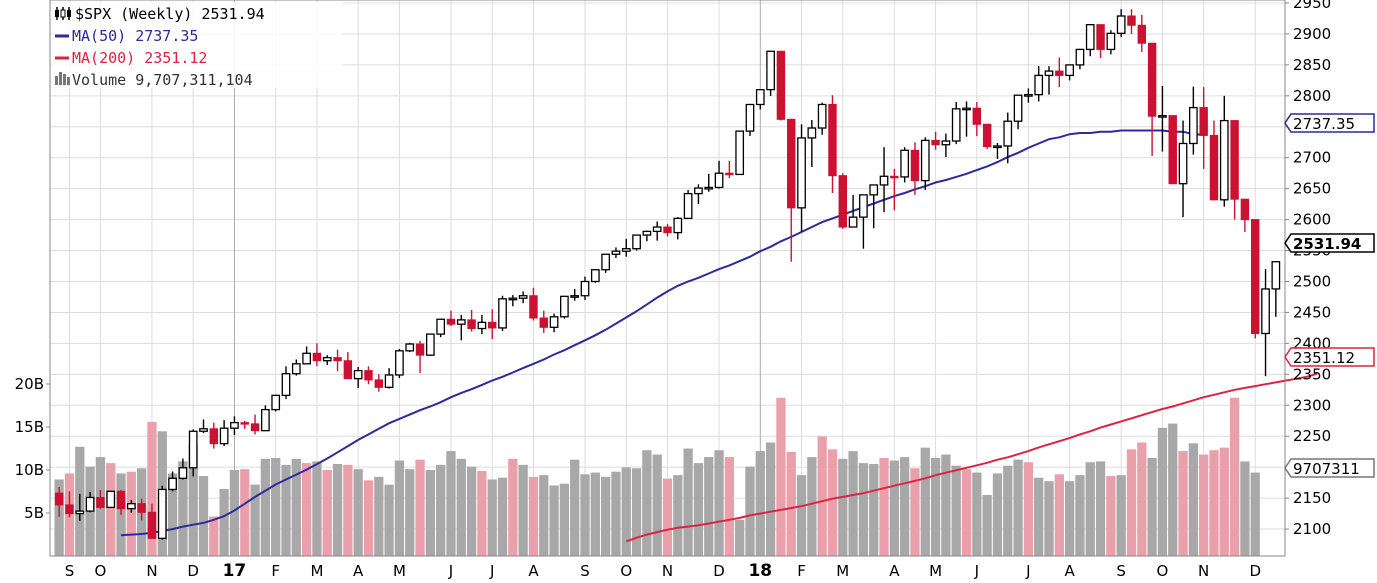  I want to click on price-tick-label: 2600, so click(1312, 220).